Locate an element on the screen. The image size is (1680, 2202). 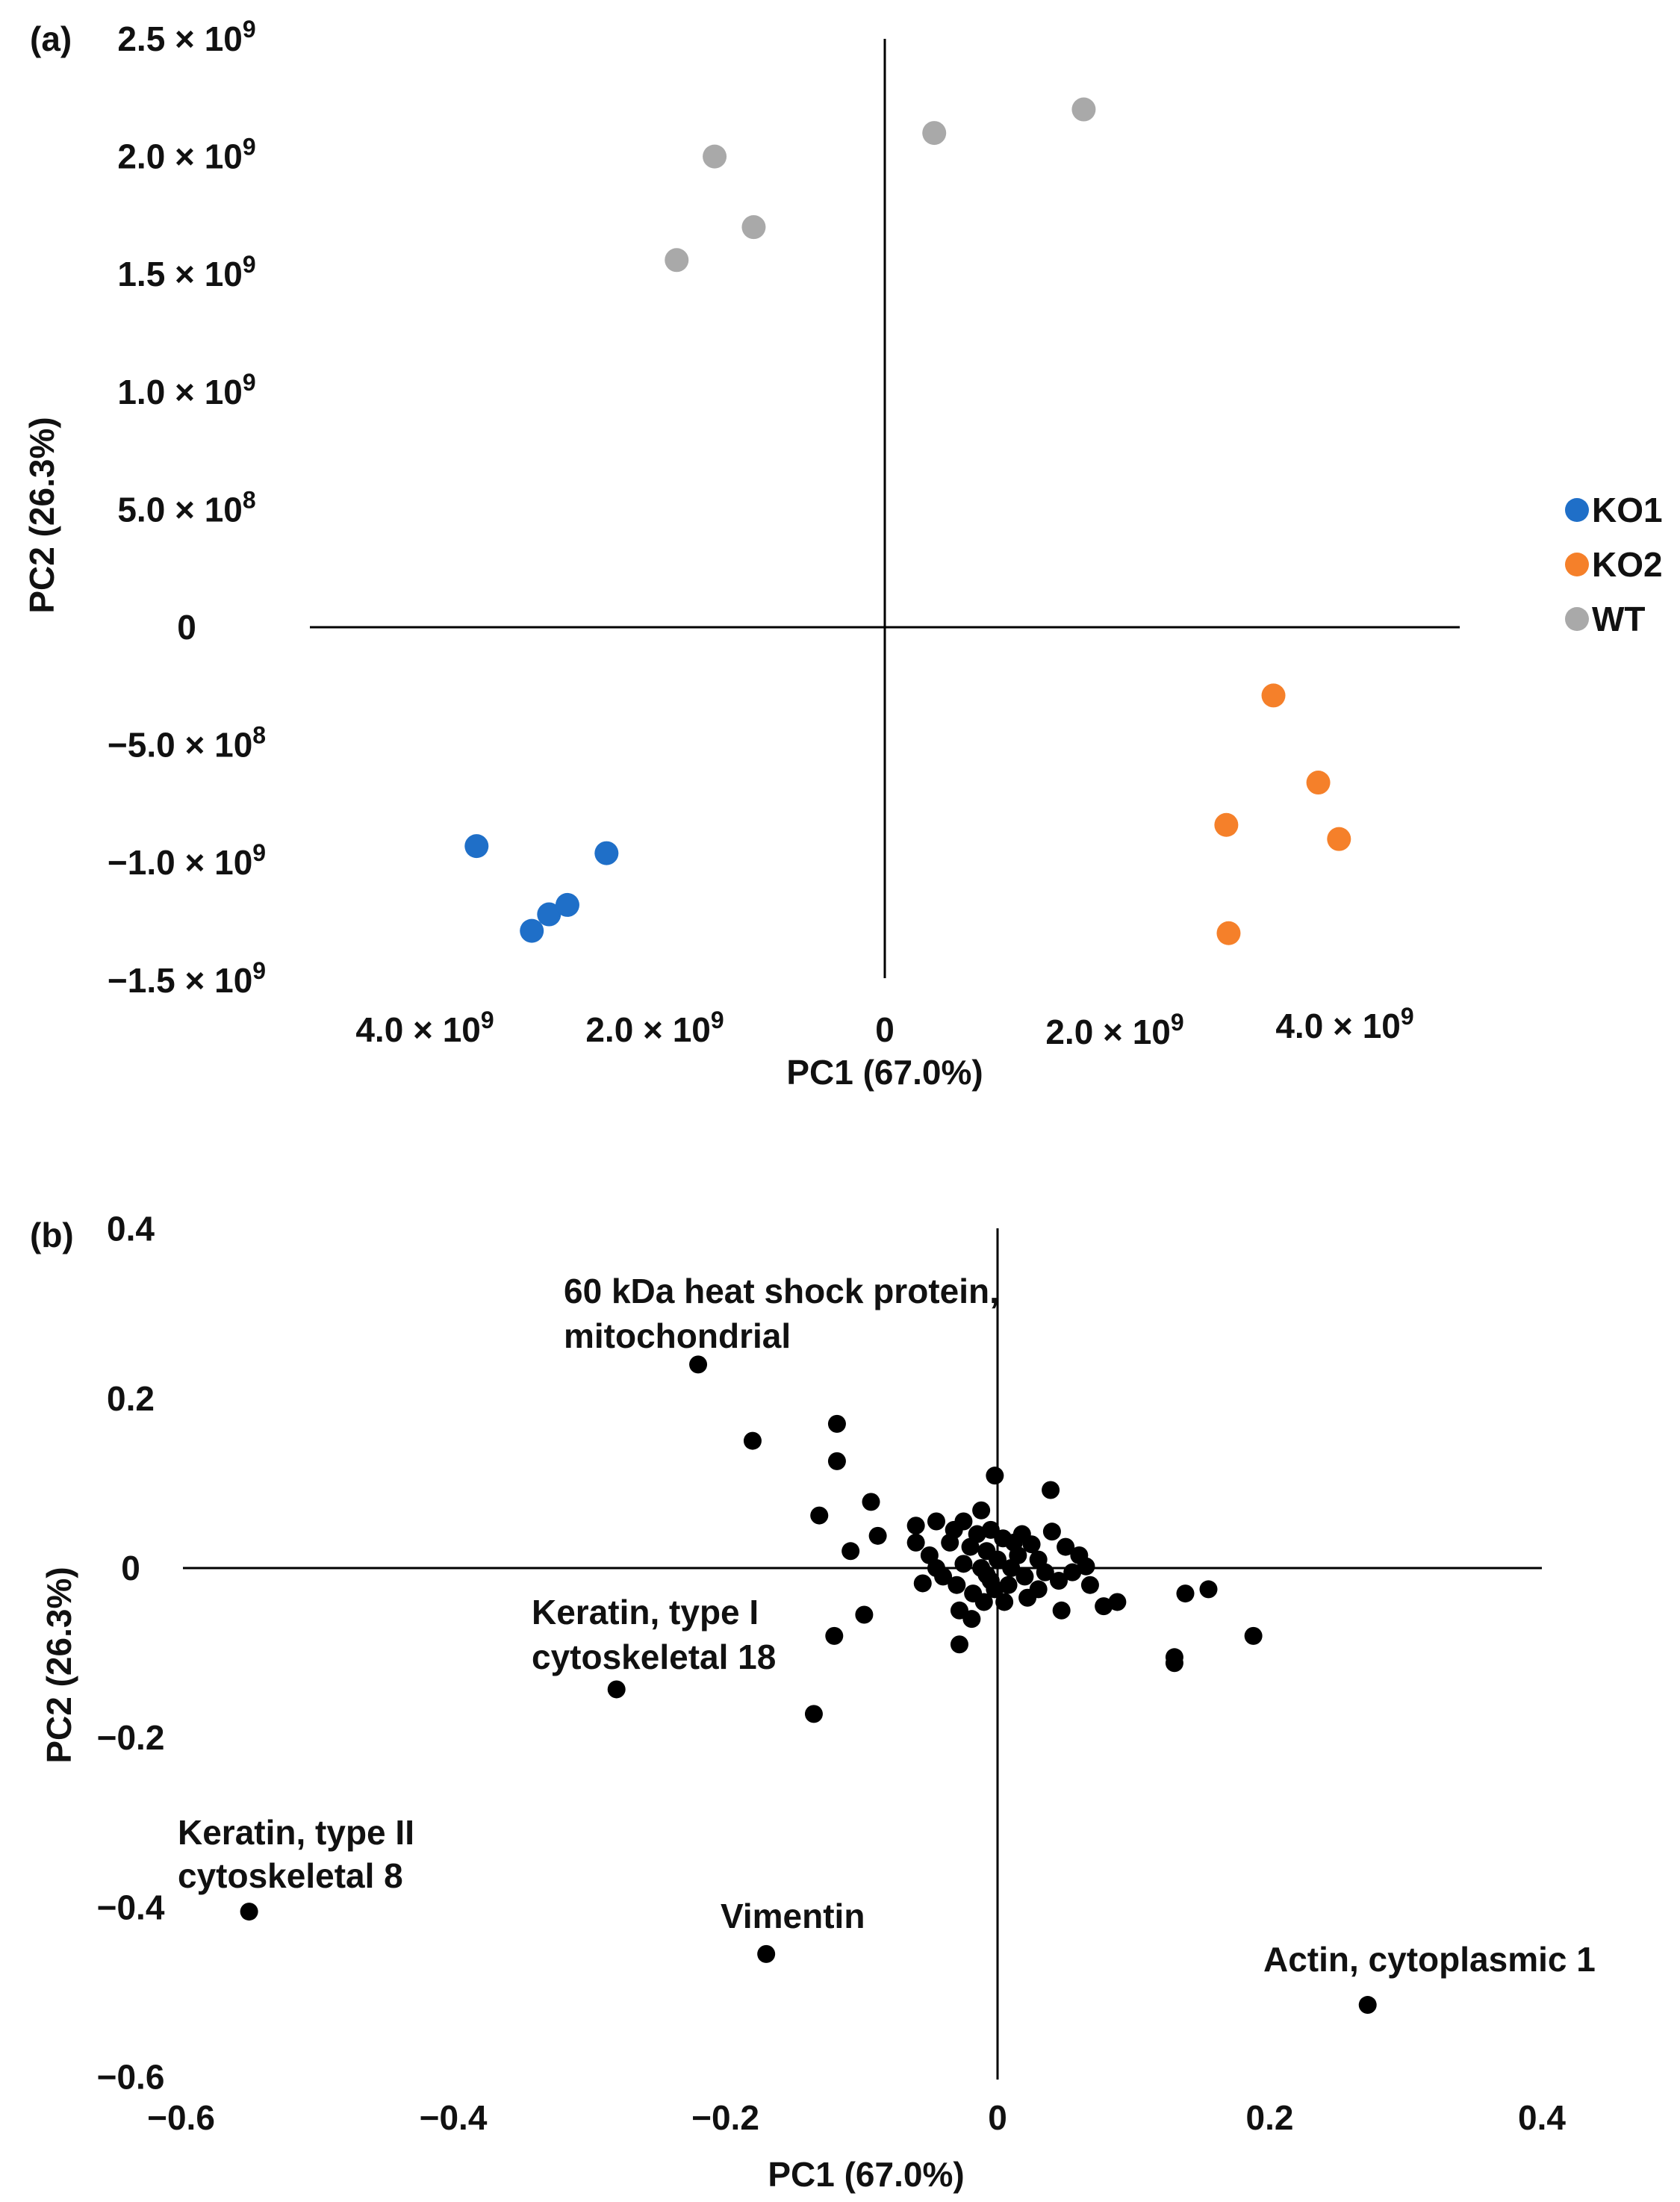
panel-b-y-tick-labels: 0.4 0.2 0 −0.2 −0.4 −0.6 is located at coordinates (131, 1654).